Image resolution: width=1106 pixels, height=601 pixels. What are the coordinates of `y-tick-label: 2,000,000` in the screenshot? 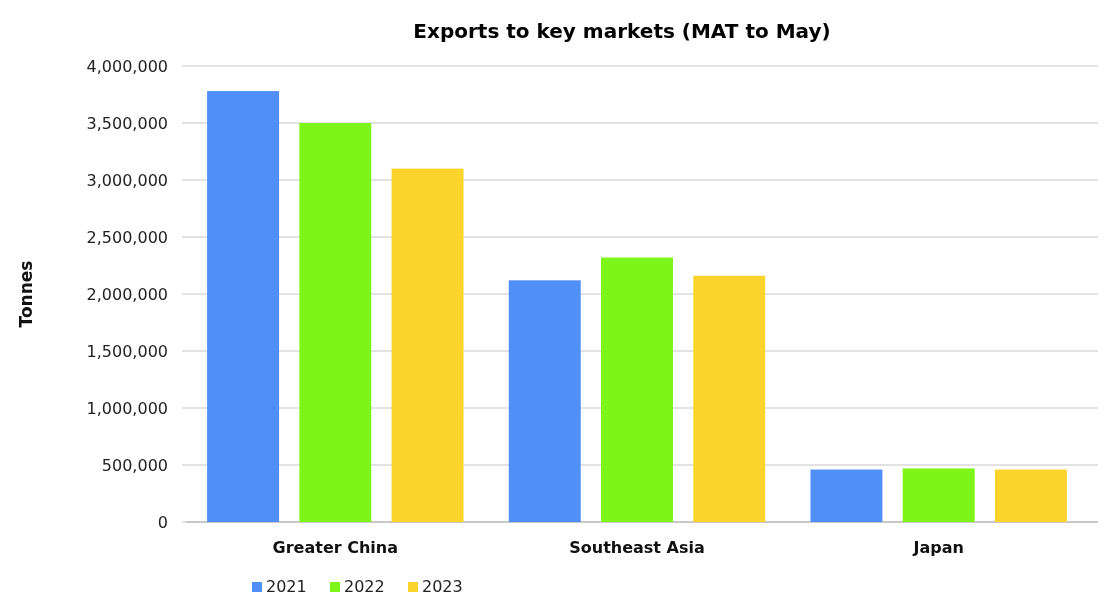 It's located at (127, 294).